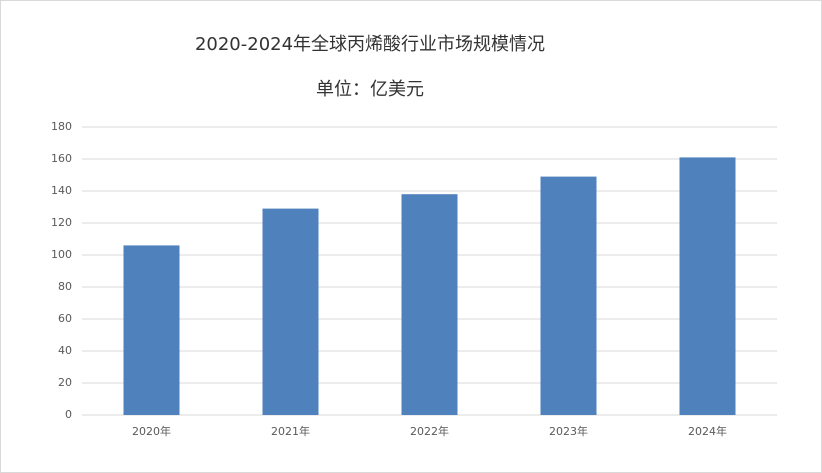  What do you see at coordinates (61, 254) in the screenshot?
I see `y-tick-label: 100` at bounding box center [61, 254].